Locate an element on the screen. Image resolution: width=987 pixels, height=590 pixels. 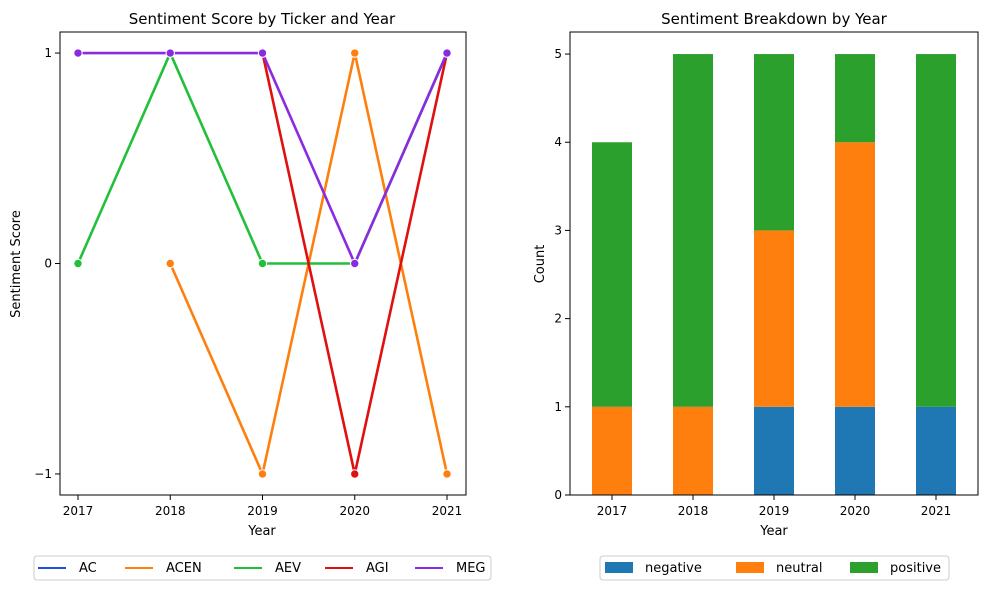
bar-neutral-2018 is located at coordinates (693, 450).